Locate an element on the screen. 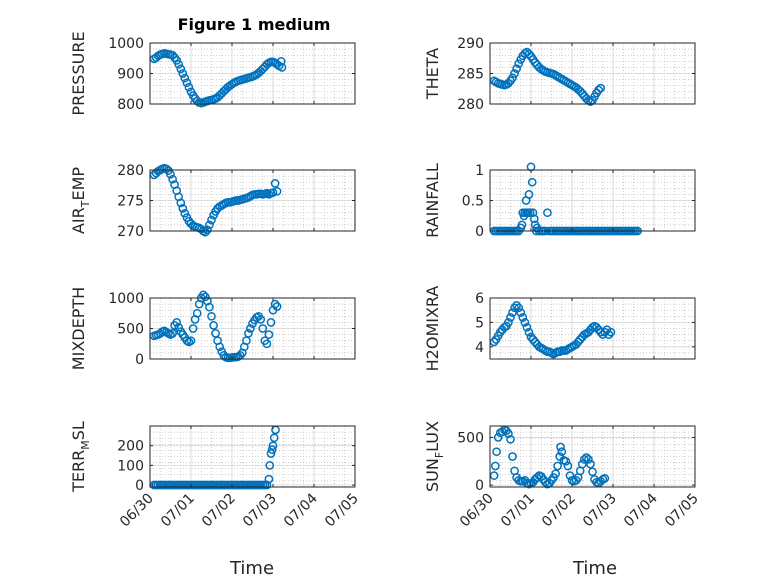 The height and width of the screenshot is (583, 778). y-tick-label: 6 is located at coordinates (479, 299).